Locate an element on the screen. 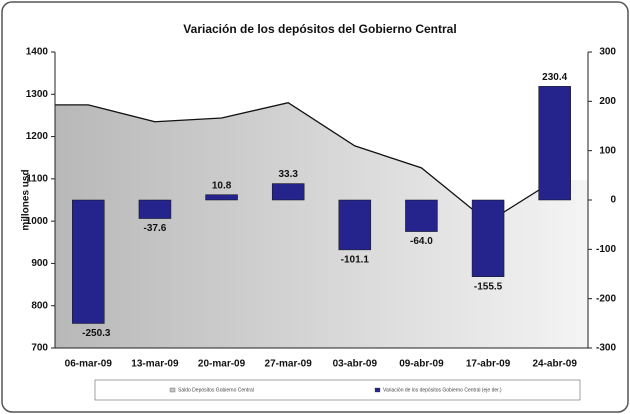  y2-tick-label: -300 is located at coordinates (606, 348).